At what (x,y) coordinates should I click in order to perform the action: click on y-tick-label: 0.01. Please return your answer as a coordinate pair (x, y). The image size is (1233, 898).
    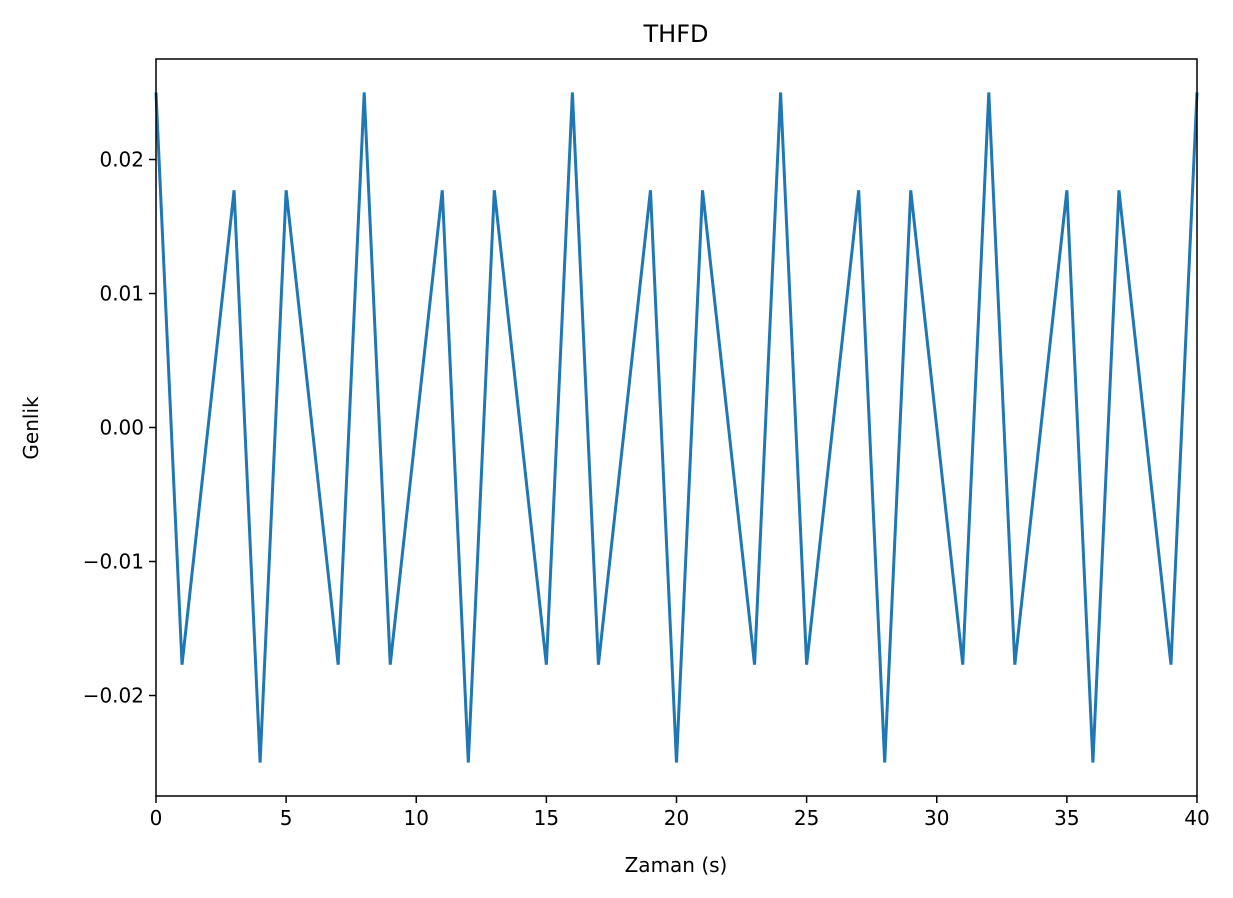
    Looking at the image, I should click on (121, 294).